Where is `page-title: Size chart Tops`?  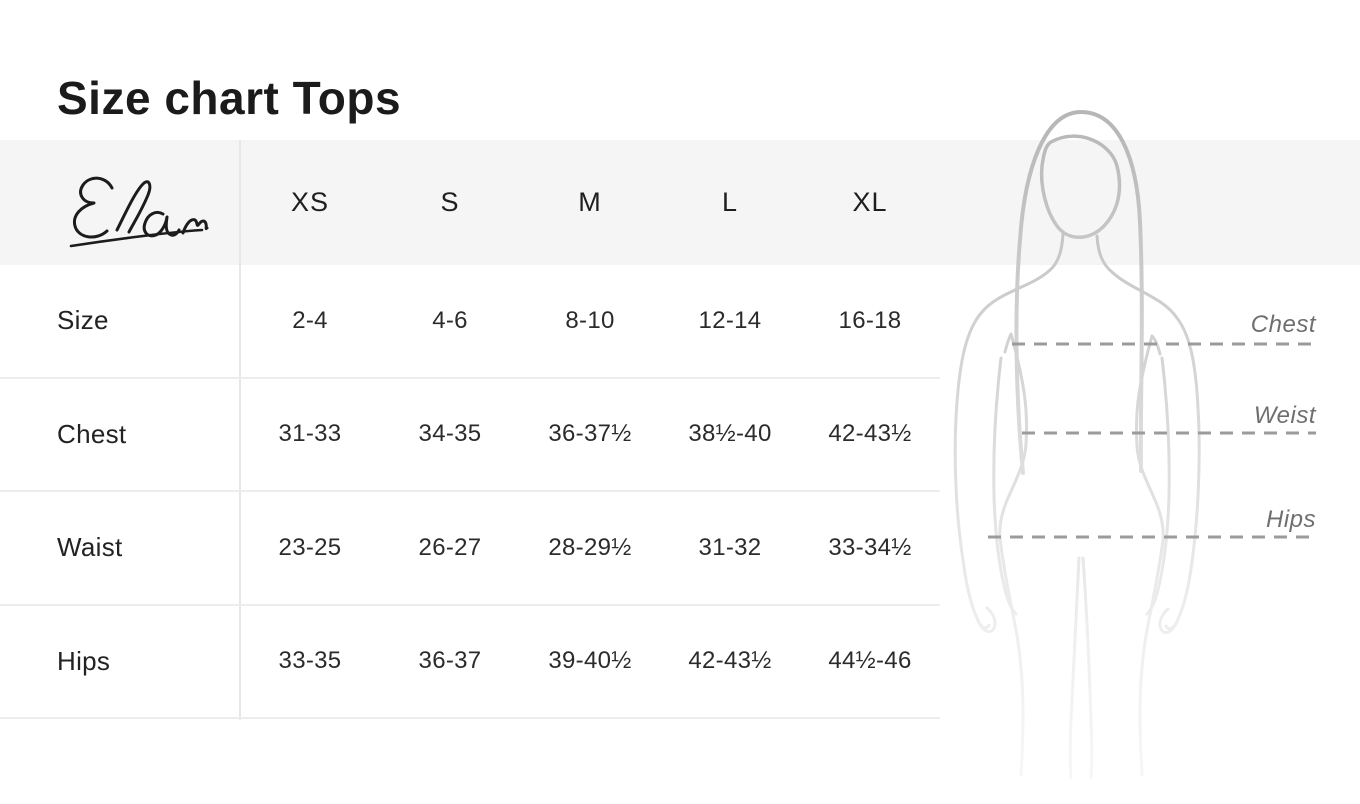
page-title: Size chart Tops is located at coordinates (229, 97).